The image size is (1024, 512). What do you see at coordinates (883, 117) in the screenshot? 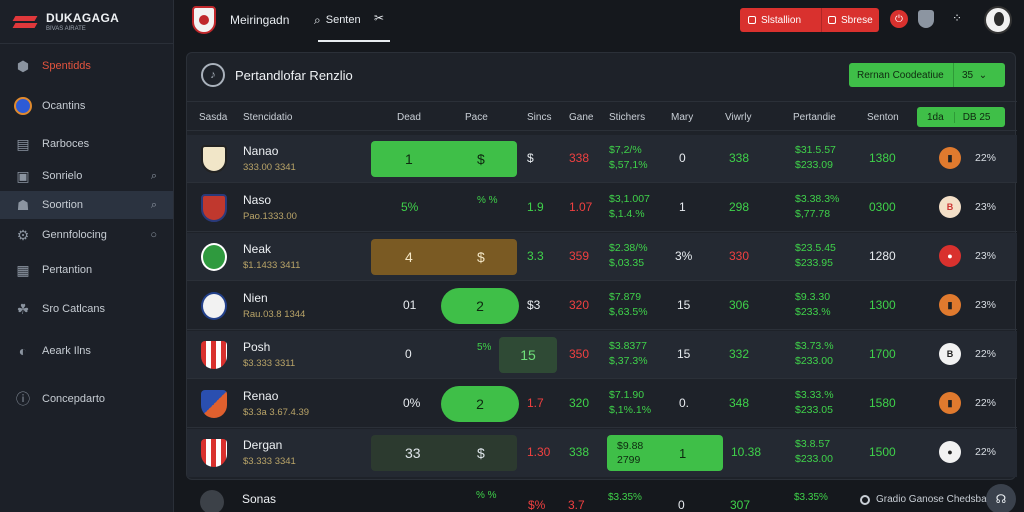
I see `header-senton: Senton` at bounding box center [883, 117].